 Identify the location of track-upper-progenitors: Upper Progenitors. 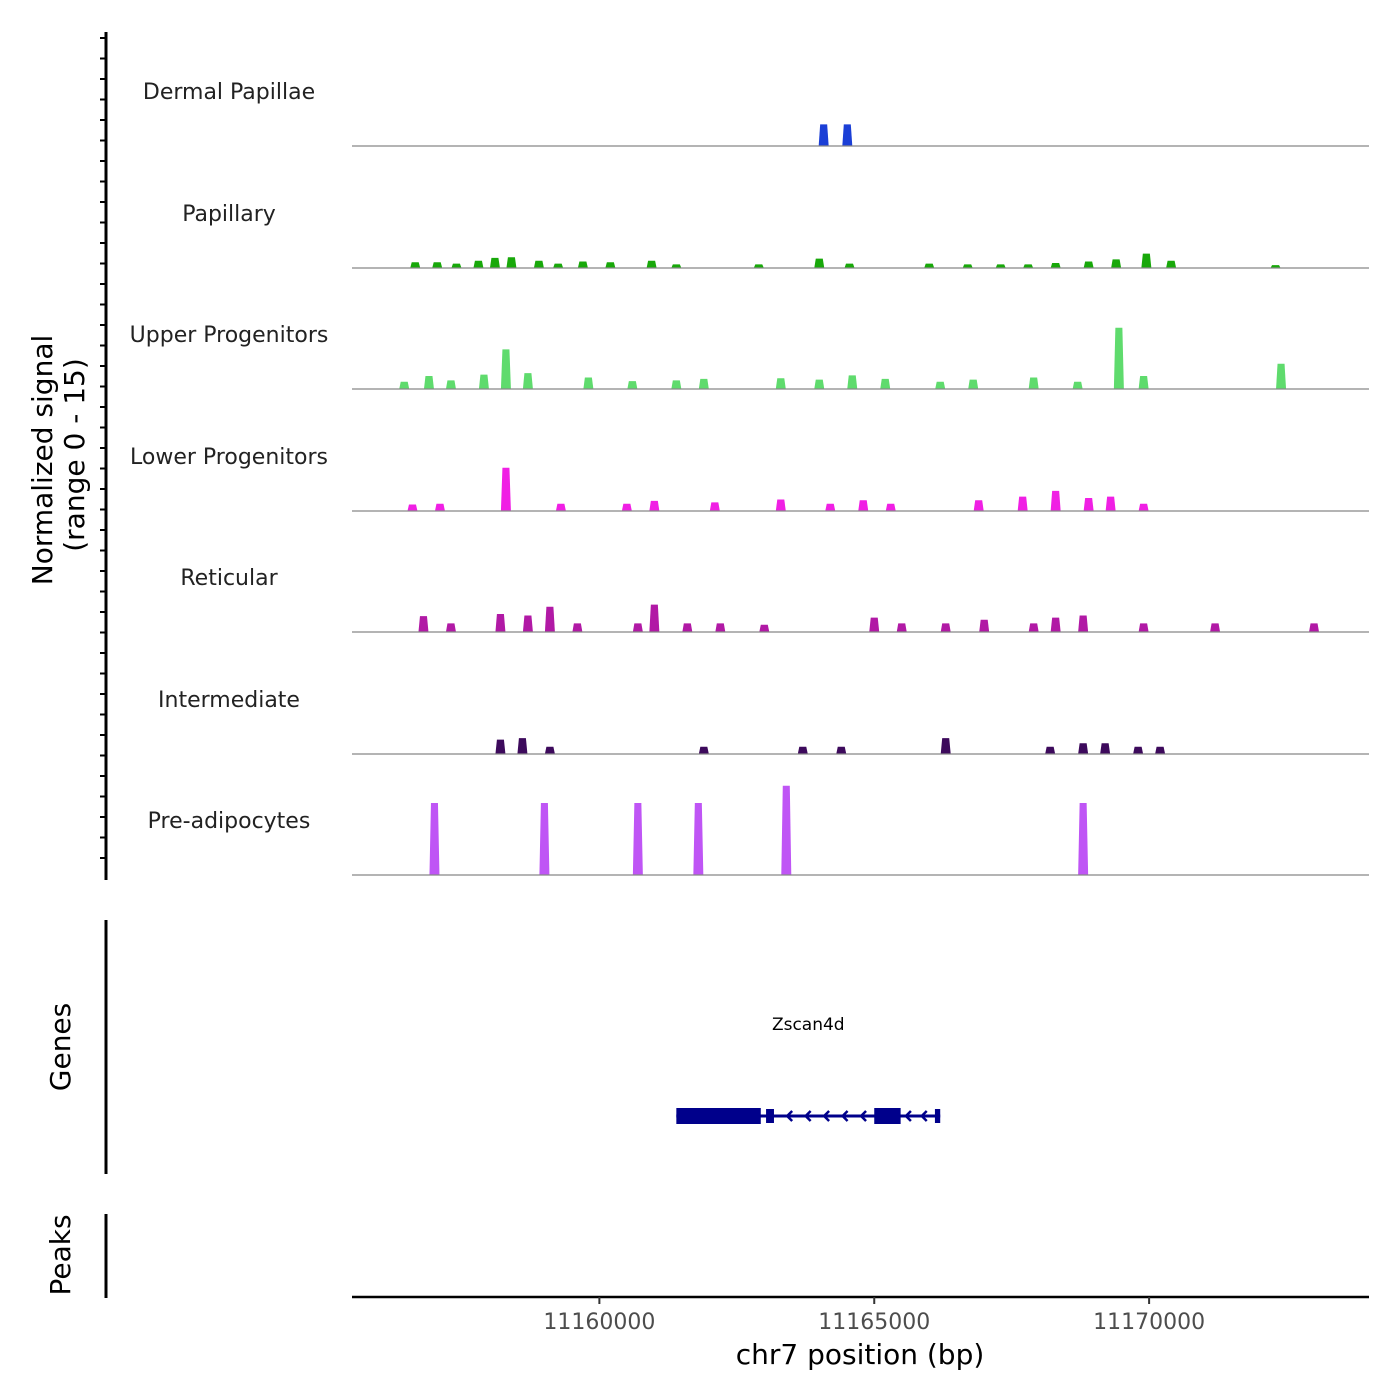
(749, 356).